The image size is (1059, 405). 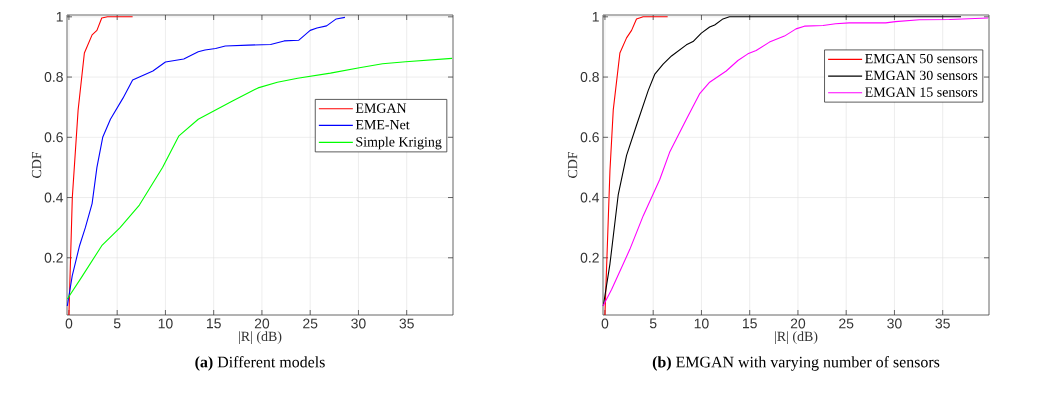 I want to click on legend-label: EMGAN 50 sensors, so click(x=921, y=58).